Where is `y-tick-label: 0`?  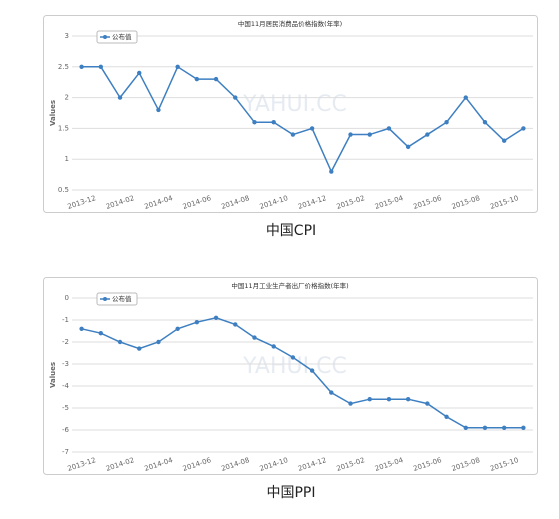
y-tick-label: 0 is located at coordinates (67, 298).